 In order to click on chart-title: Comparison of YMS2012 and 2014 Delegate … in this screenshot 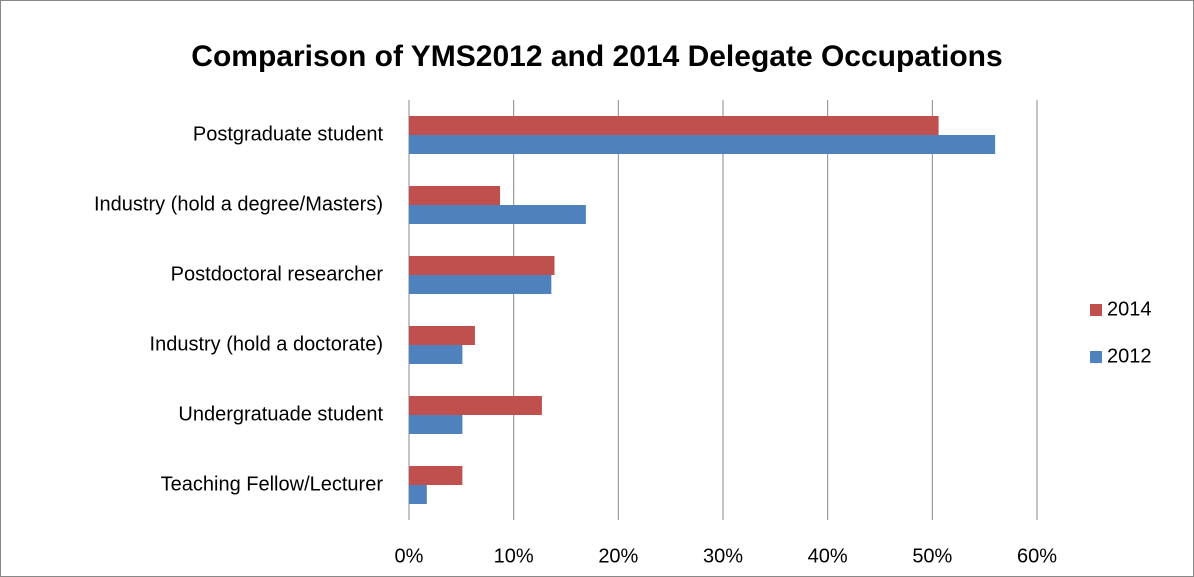, I will do `click(596, 56)`.